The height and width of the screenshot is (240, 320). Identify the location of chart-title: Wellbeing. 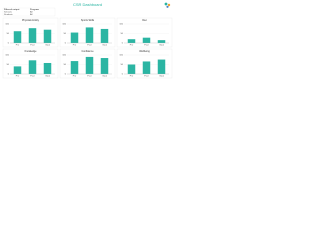
(144, 51).